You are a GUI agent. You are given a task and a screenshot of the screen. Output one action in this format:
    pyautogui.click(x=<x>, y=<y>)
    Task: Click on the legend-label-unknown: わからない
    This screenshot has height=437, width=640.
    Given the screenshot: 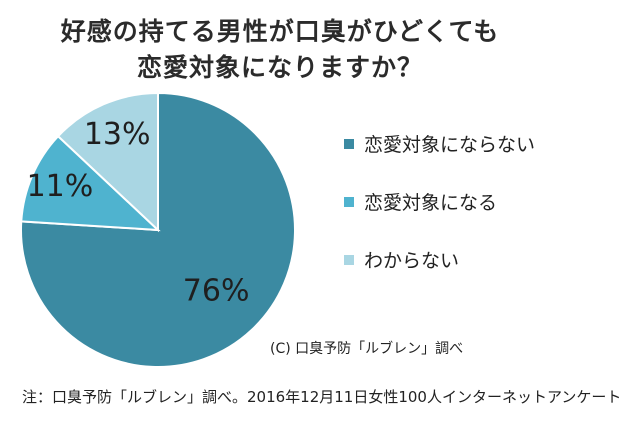 What is the action you would take?
    pyautogui.click(x=412, y=261)
    